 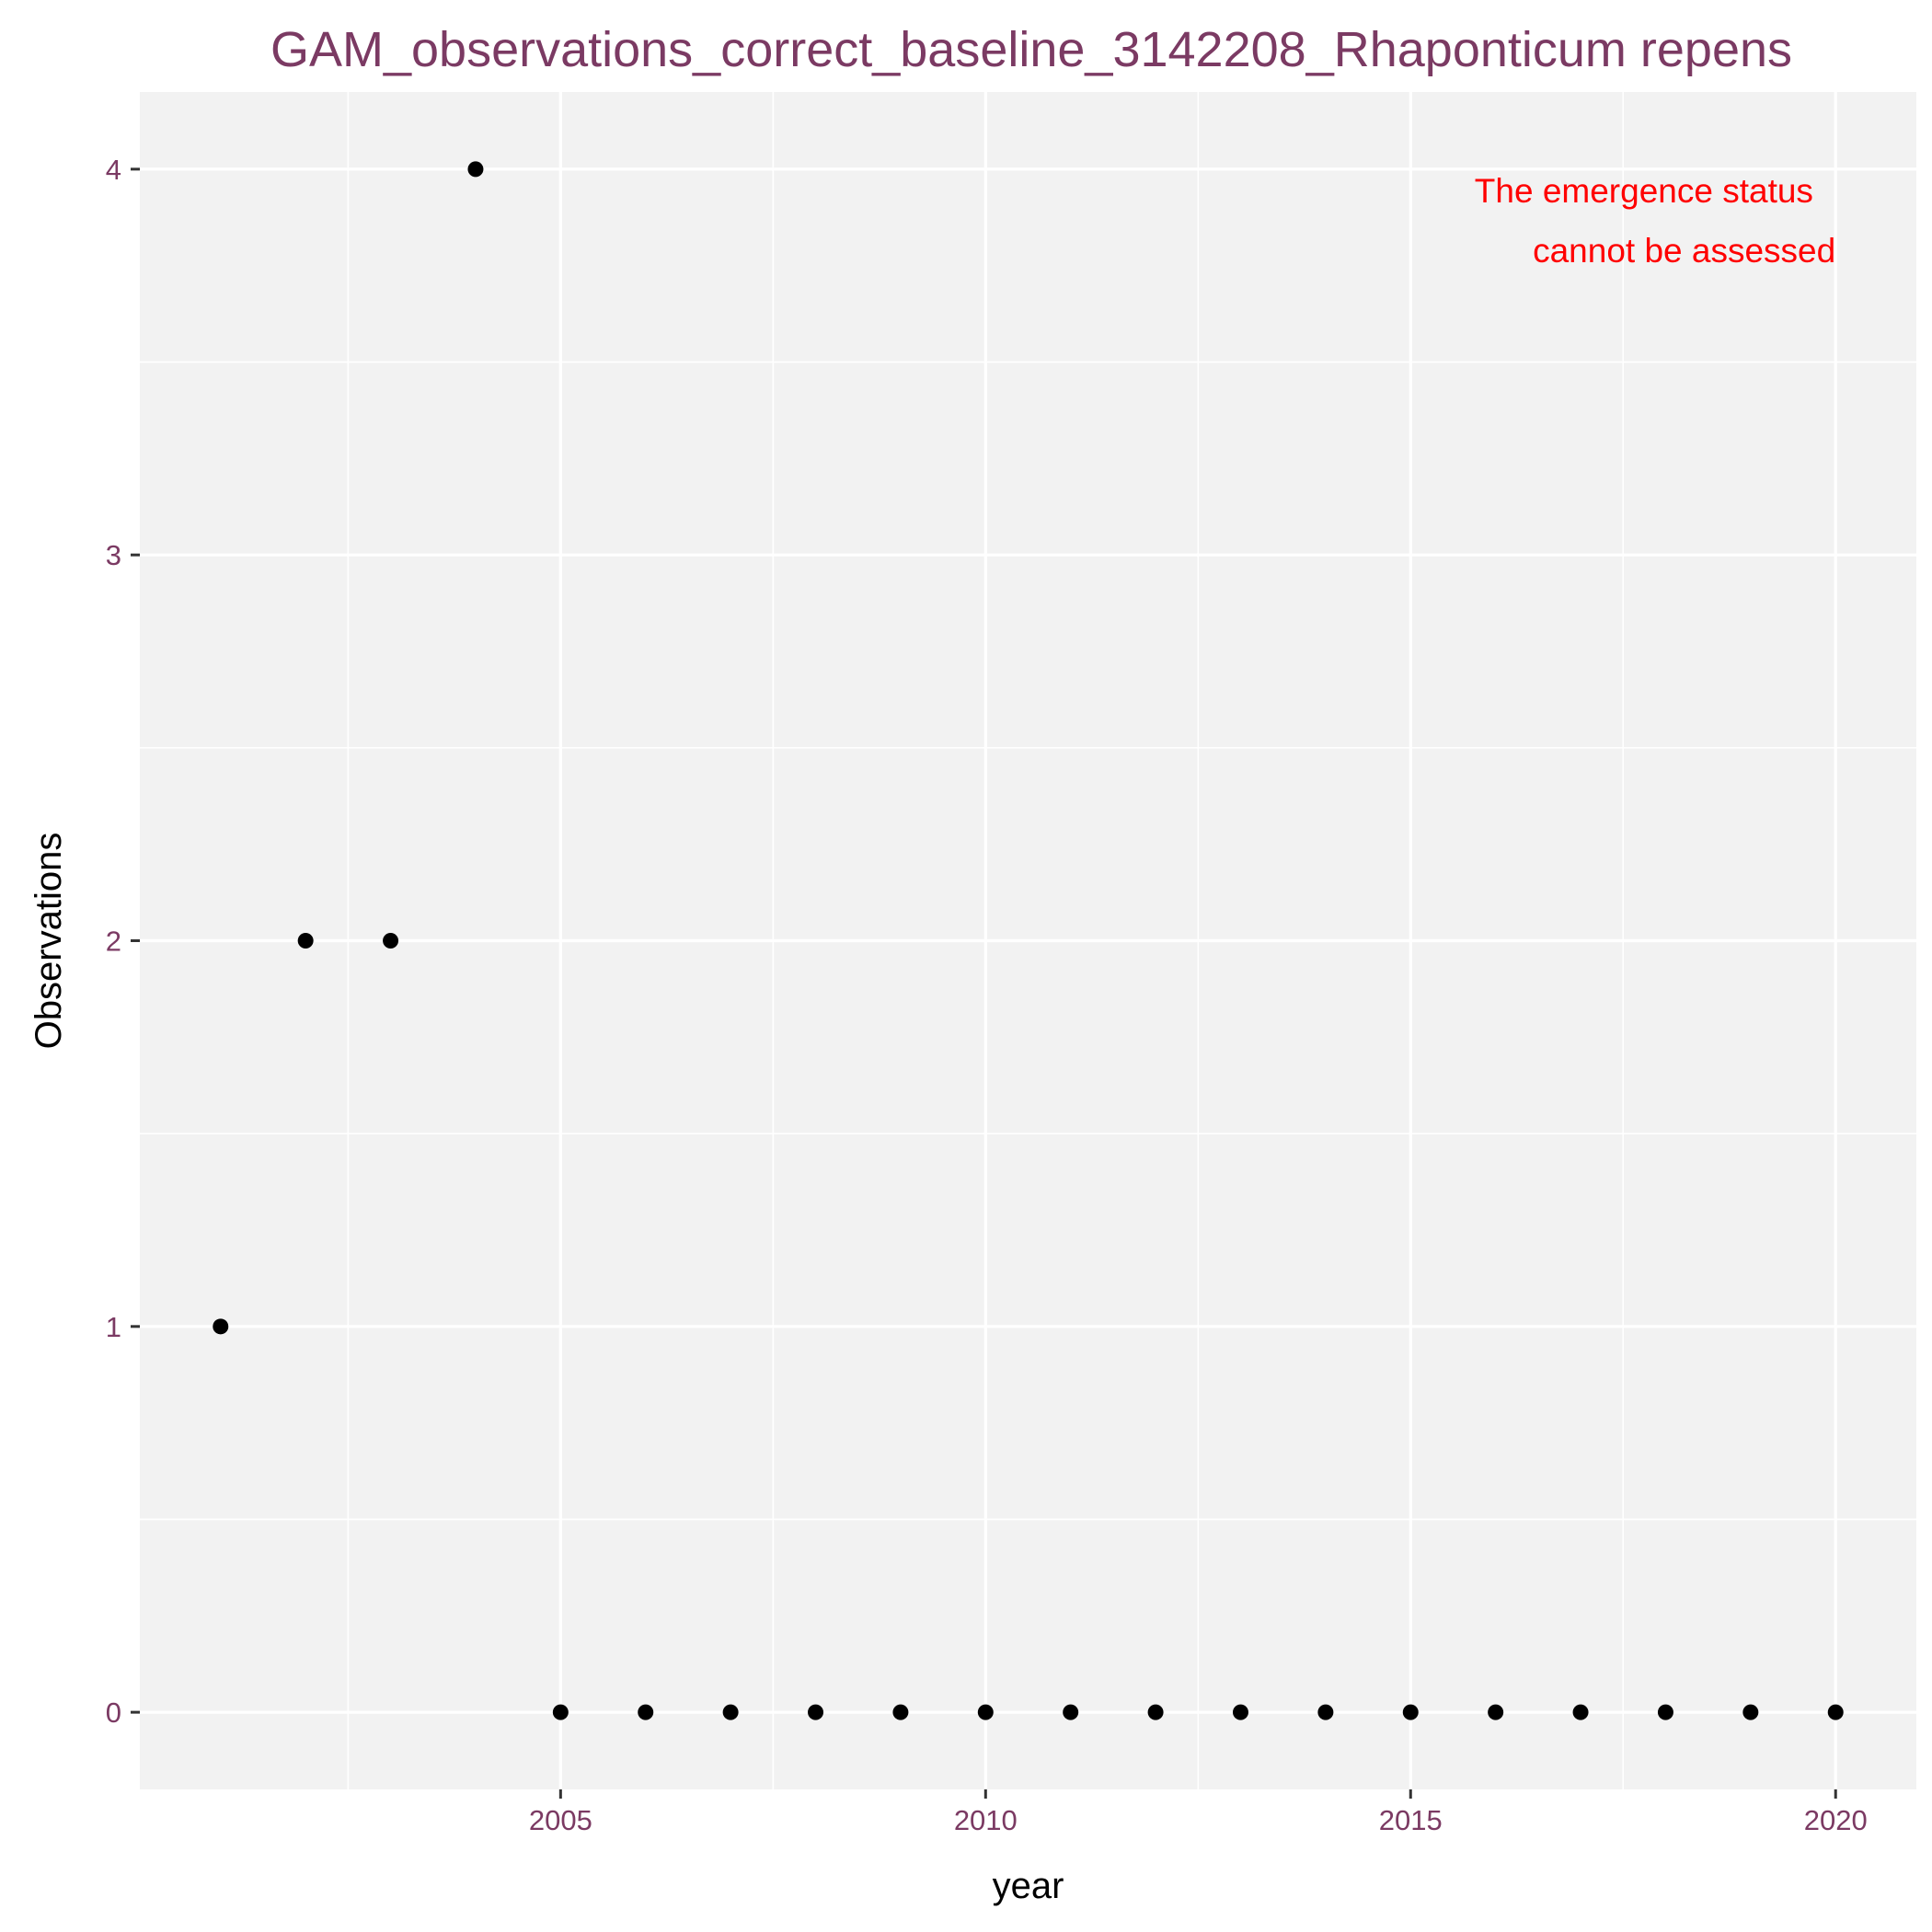 What do you see at coordinates (560, 1820) in the screenshot?
I see `x-tick-label: 2005` at bounding box center [560, 1820].